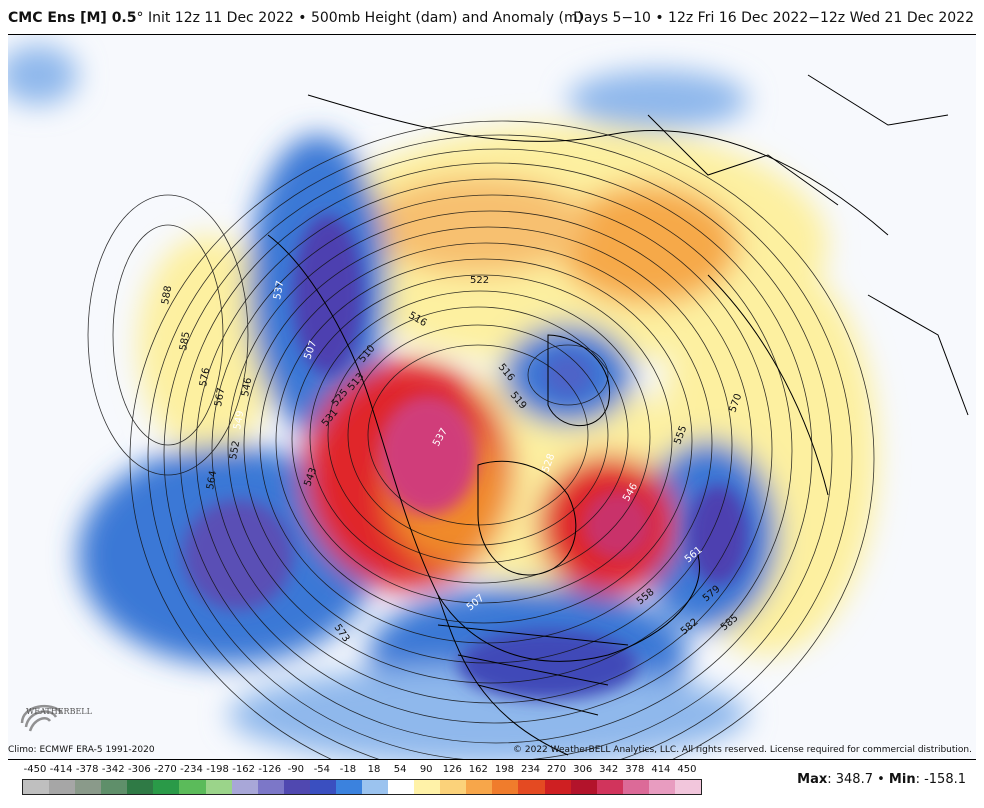  I want to click on colorbar-tick-label: 18, so click(374, 769).